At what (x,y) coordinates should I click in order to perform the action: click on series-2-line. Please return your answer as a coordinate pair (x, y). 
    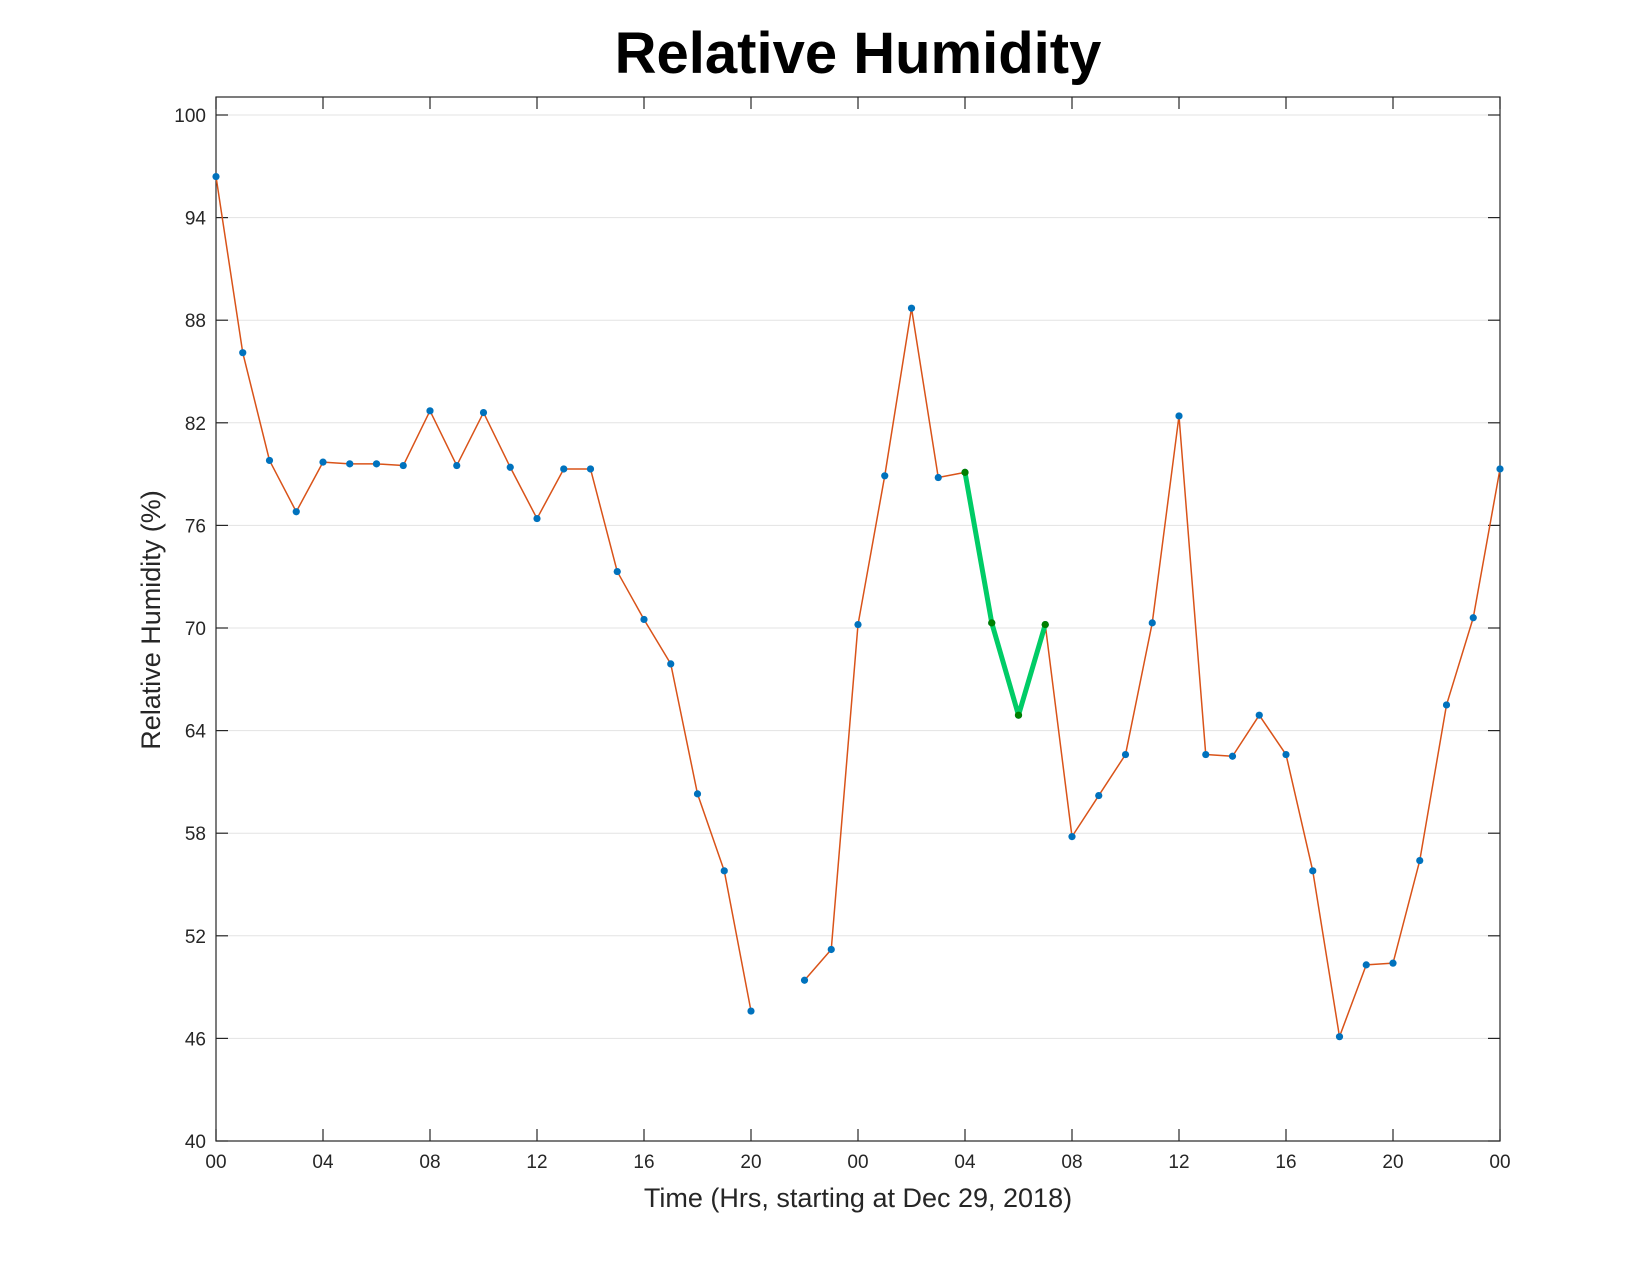
    Looking at the image, I should click on (1005, 593).